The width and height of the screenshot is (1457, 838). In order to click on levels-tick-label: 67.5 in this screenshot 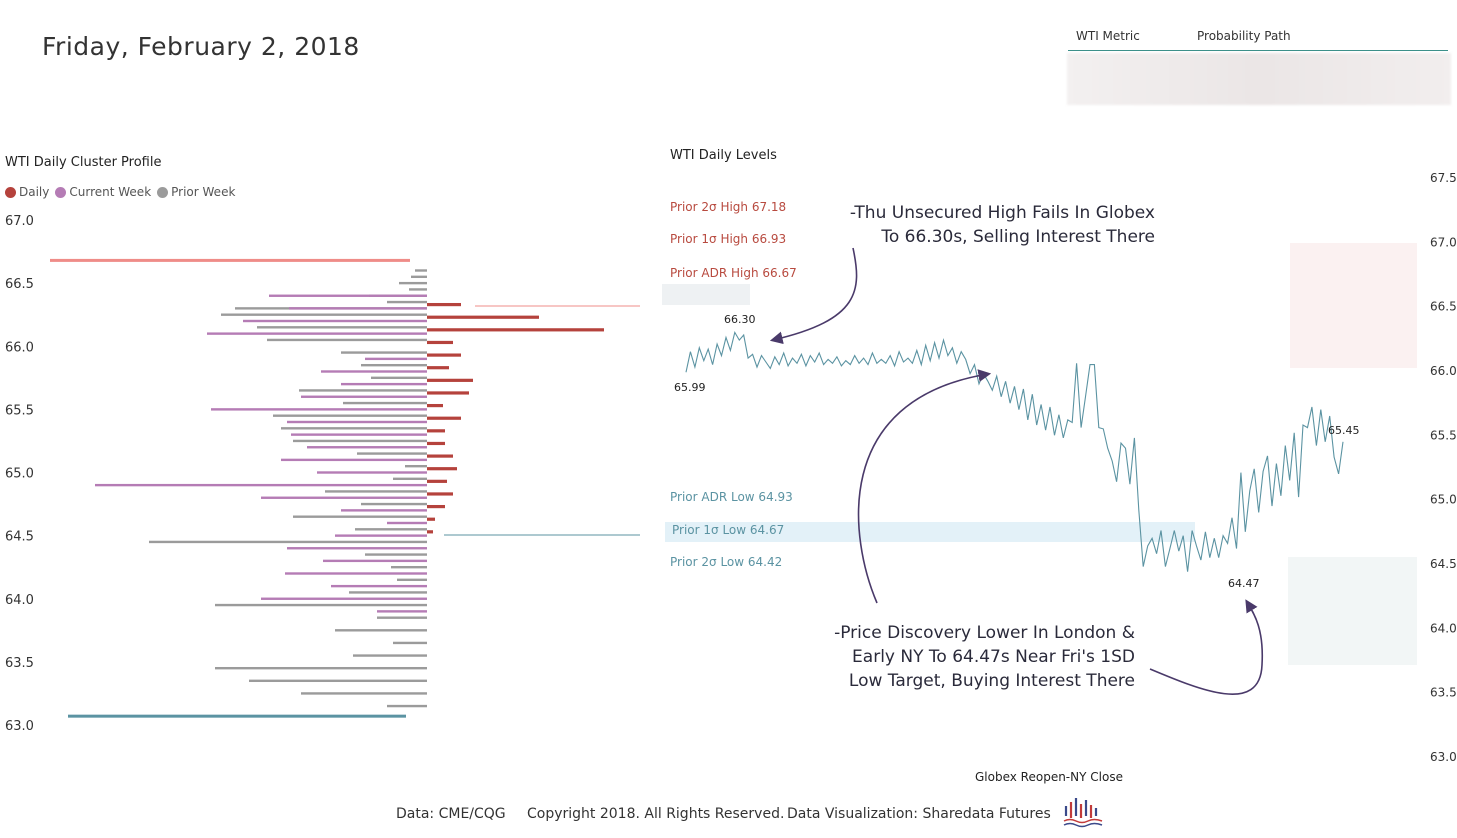, I will do `click(1443, 178)`.